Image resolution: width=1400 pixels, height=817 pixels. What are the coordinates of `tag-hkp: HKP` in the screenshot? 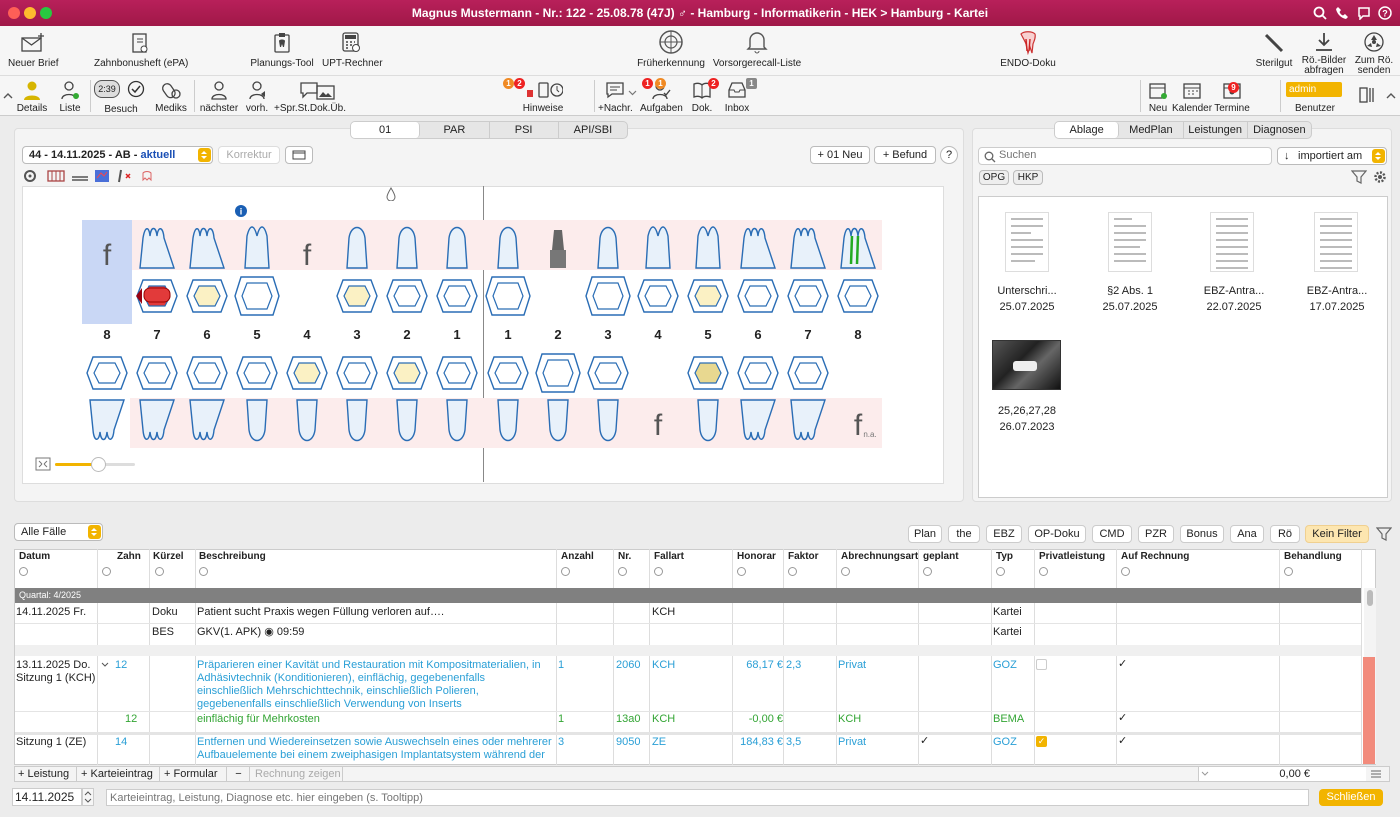 It's located at (1028, 177).